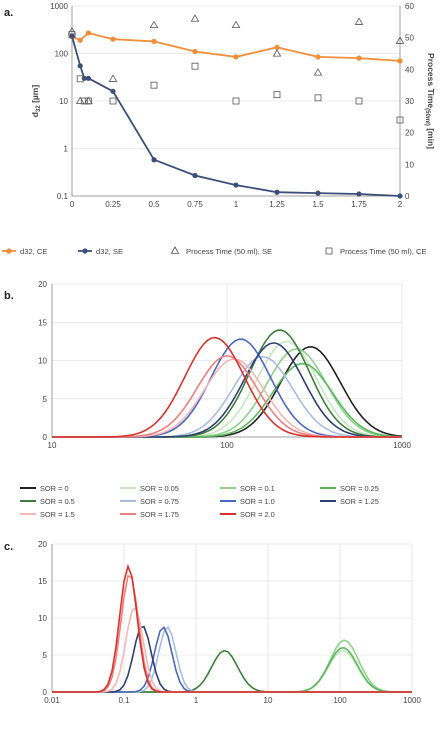  I want to click on legend-label: Process Time (50 ml), CE, so click(383, 251).